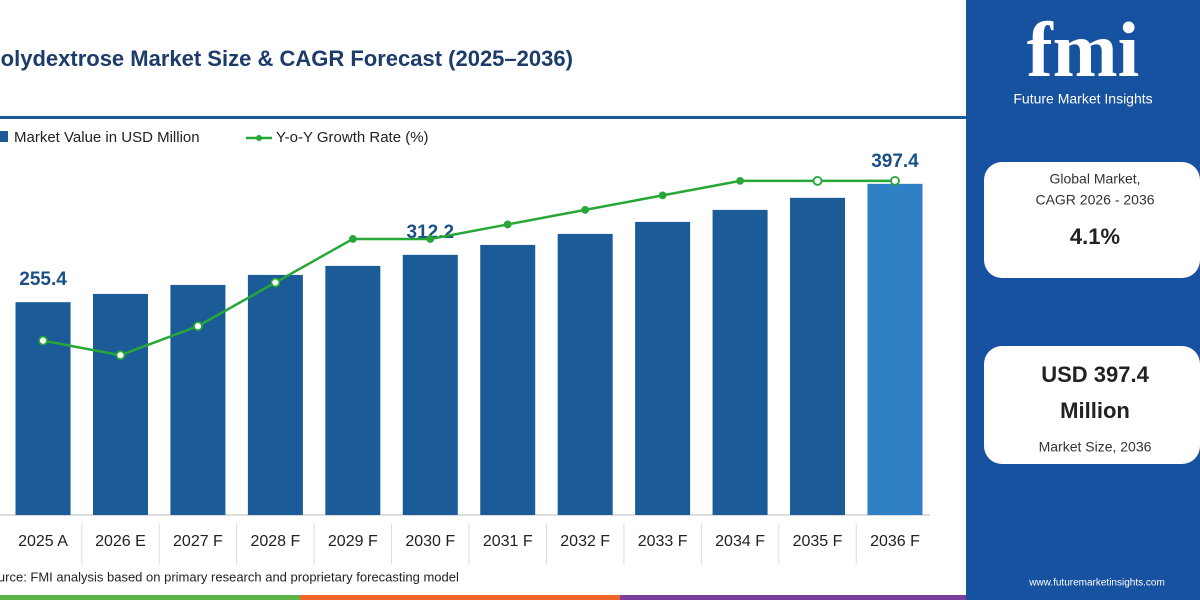 This screenshot has height=600, width=1200. What do you see at coordinates (508, 541) in the screenshot?
I see `x-tick-label: 2031 F` at bounding box center [508, 541].